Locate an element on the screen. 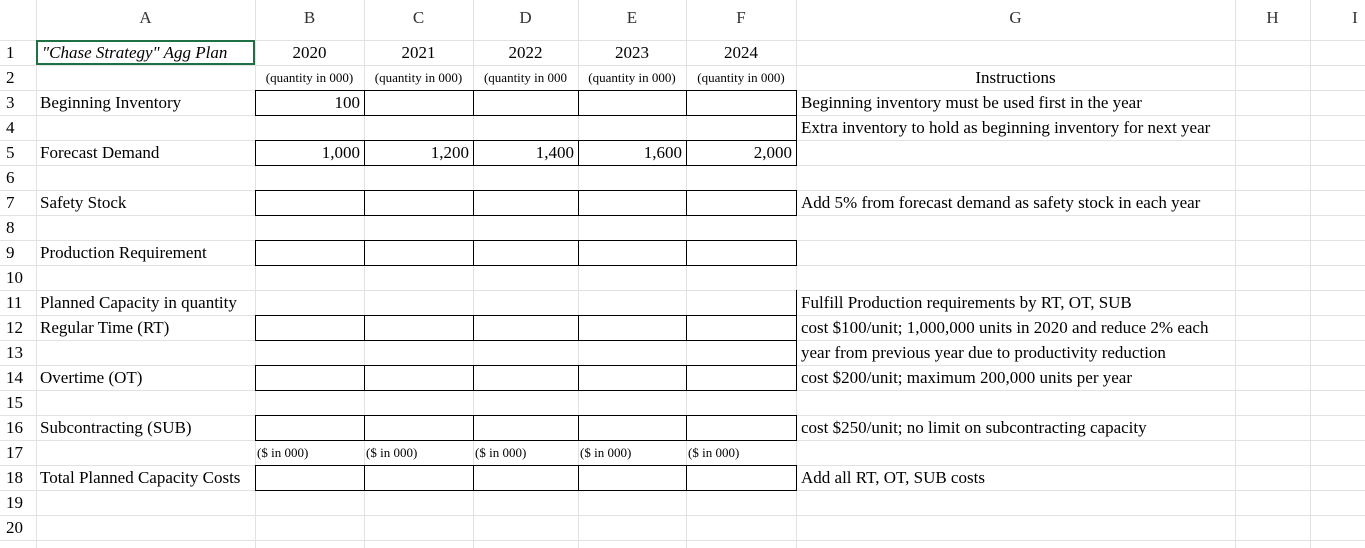 This screenshot has width=1365, height=548. cell: 2022 is located at coordinates (525, 52).